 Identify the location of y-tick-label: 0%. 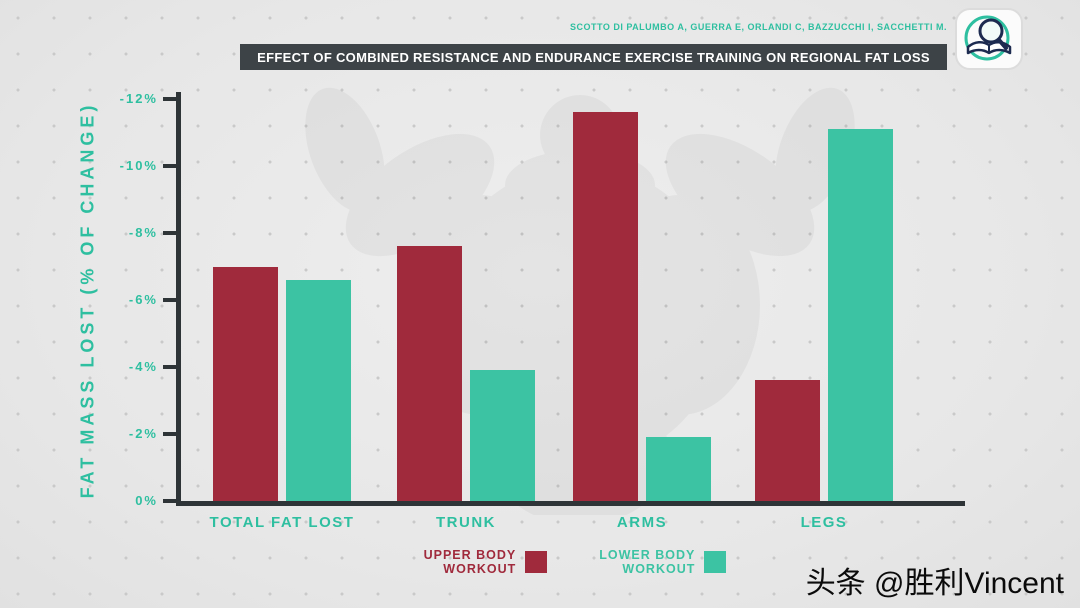
(146, 500).